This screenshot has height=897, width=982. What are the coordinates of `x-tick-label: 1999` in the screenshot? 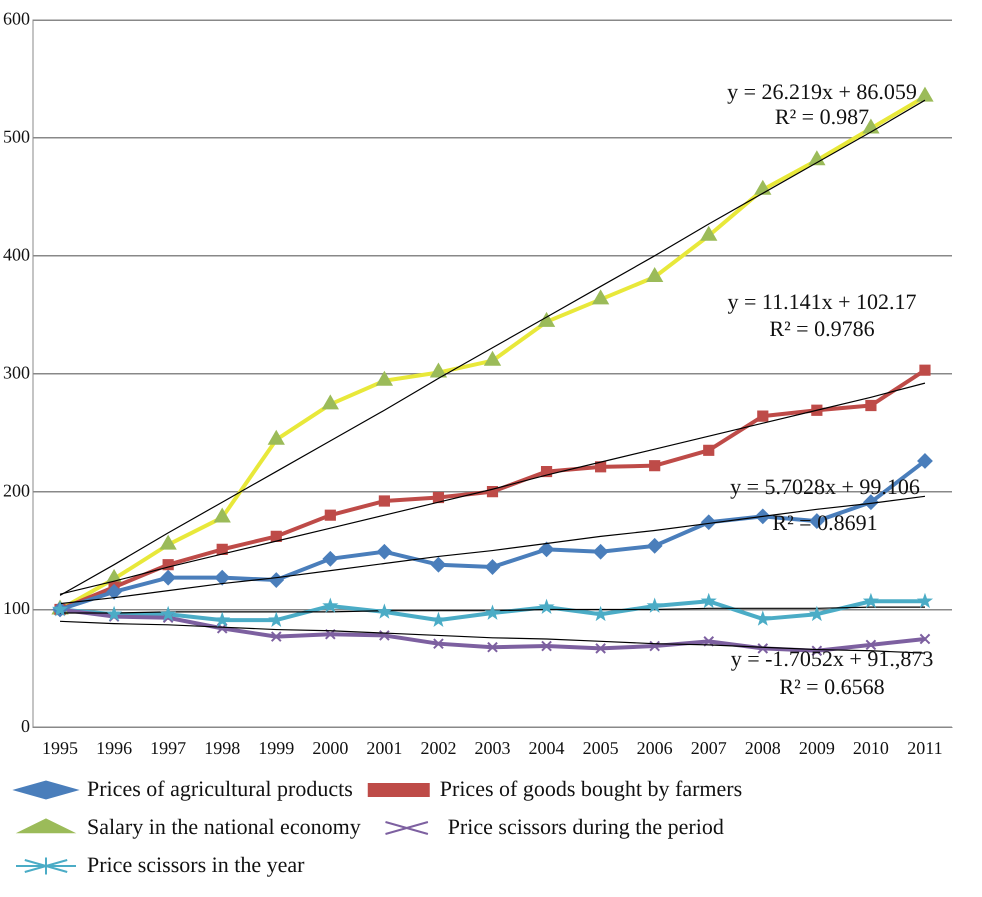 It's located at (276, 748).